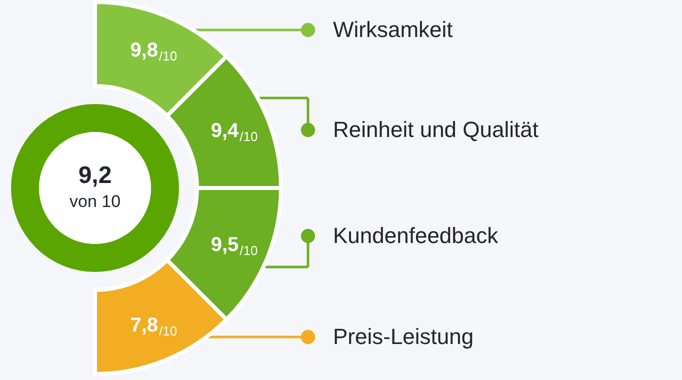 This screenshot has height=380, width=682. I want to click on text: von 10, so click(95, 201).